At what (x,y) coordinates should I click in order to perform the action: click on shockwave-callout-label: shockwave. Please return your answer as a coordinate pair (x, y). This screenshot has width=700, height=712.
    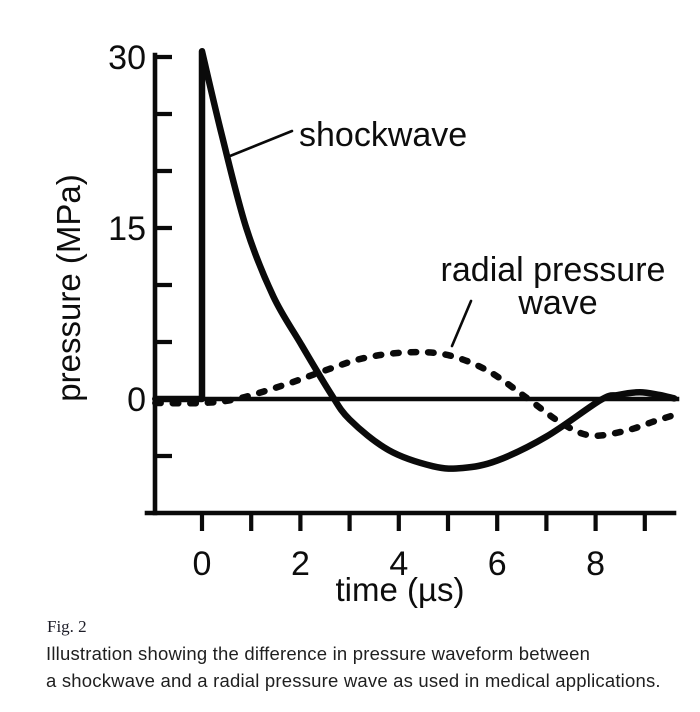
    Looking at the image, I should click on (383, 135).